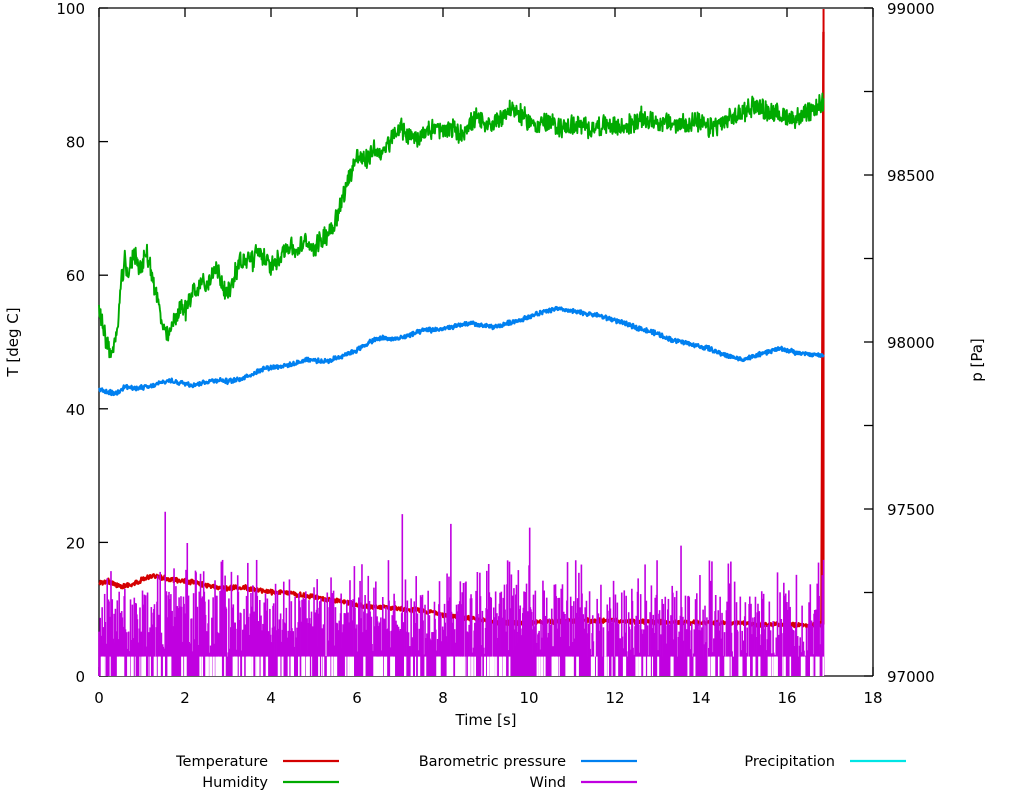 This screenshot has height=800, width=1024. Describe the element at coordinates (257, 762) in the screenshot. I see `legend-item-temperature: Temperature` at that location.